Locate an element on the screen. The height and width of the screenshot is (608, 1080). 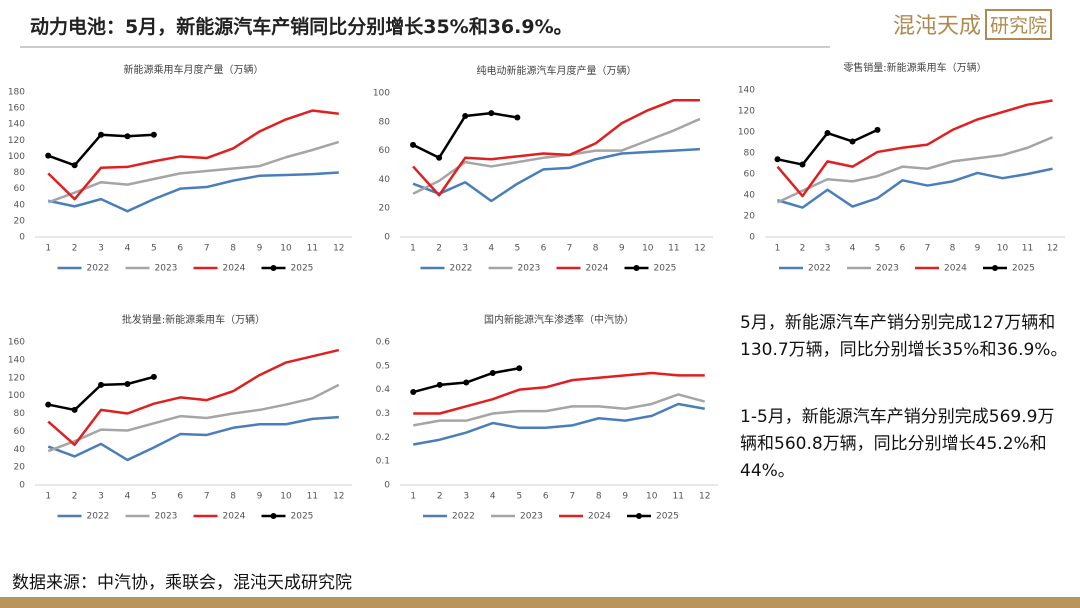
chart-title: 国内新能源汽车渗透率（中汽协） is located at coordinates (559, 319).